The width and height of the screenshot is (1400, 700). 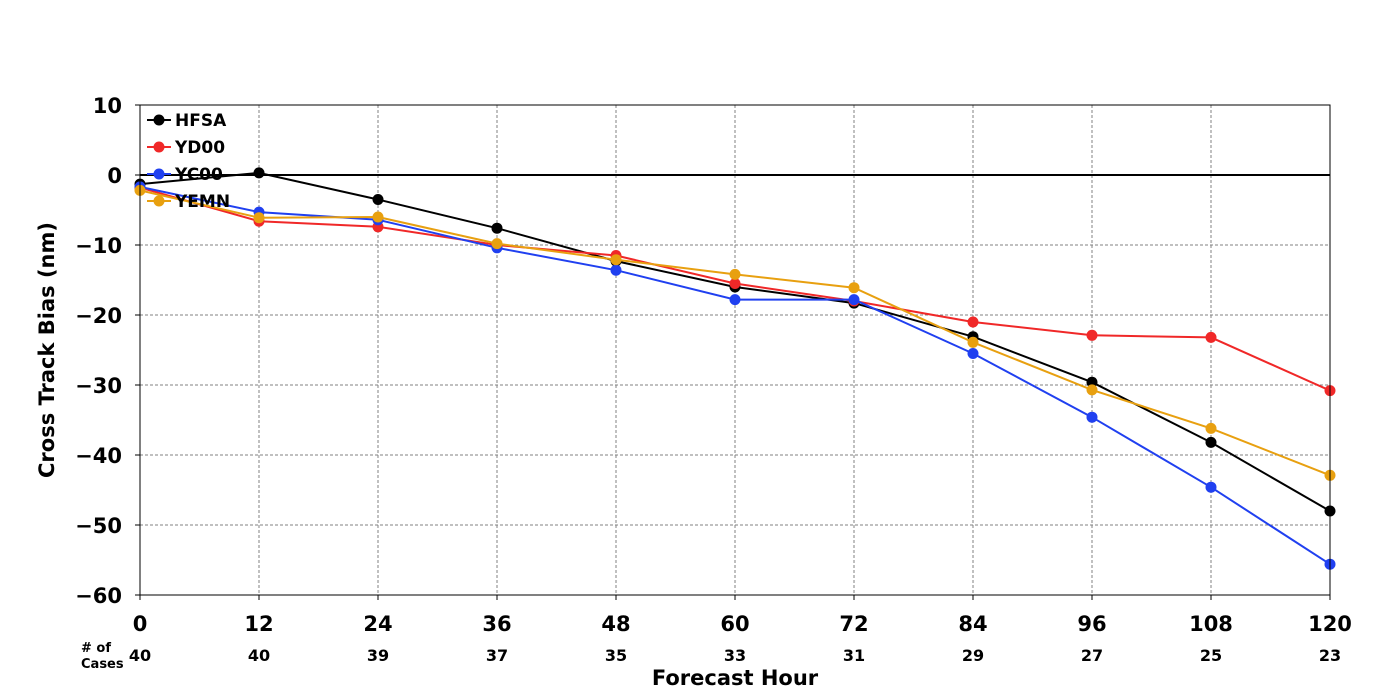 What do you see at coordinates (258, 624) in the screenshot?
I see `x-tick-label: 12` at bounding box center [258, 624].